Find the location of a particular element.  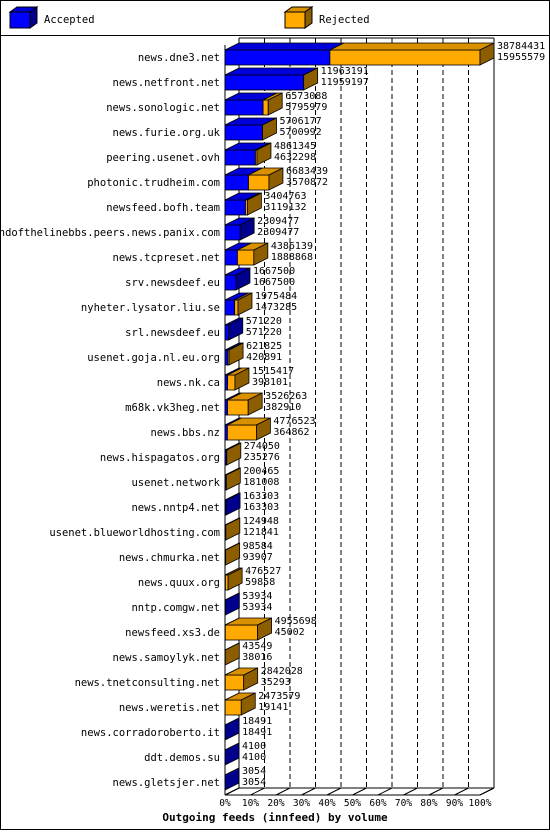

offered-value-label: 43549 is located at coordinates (257, 646).